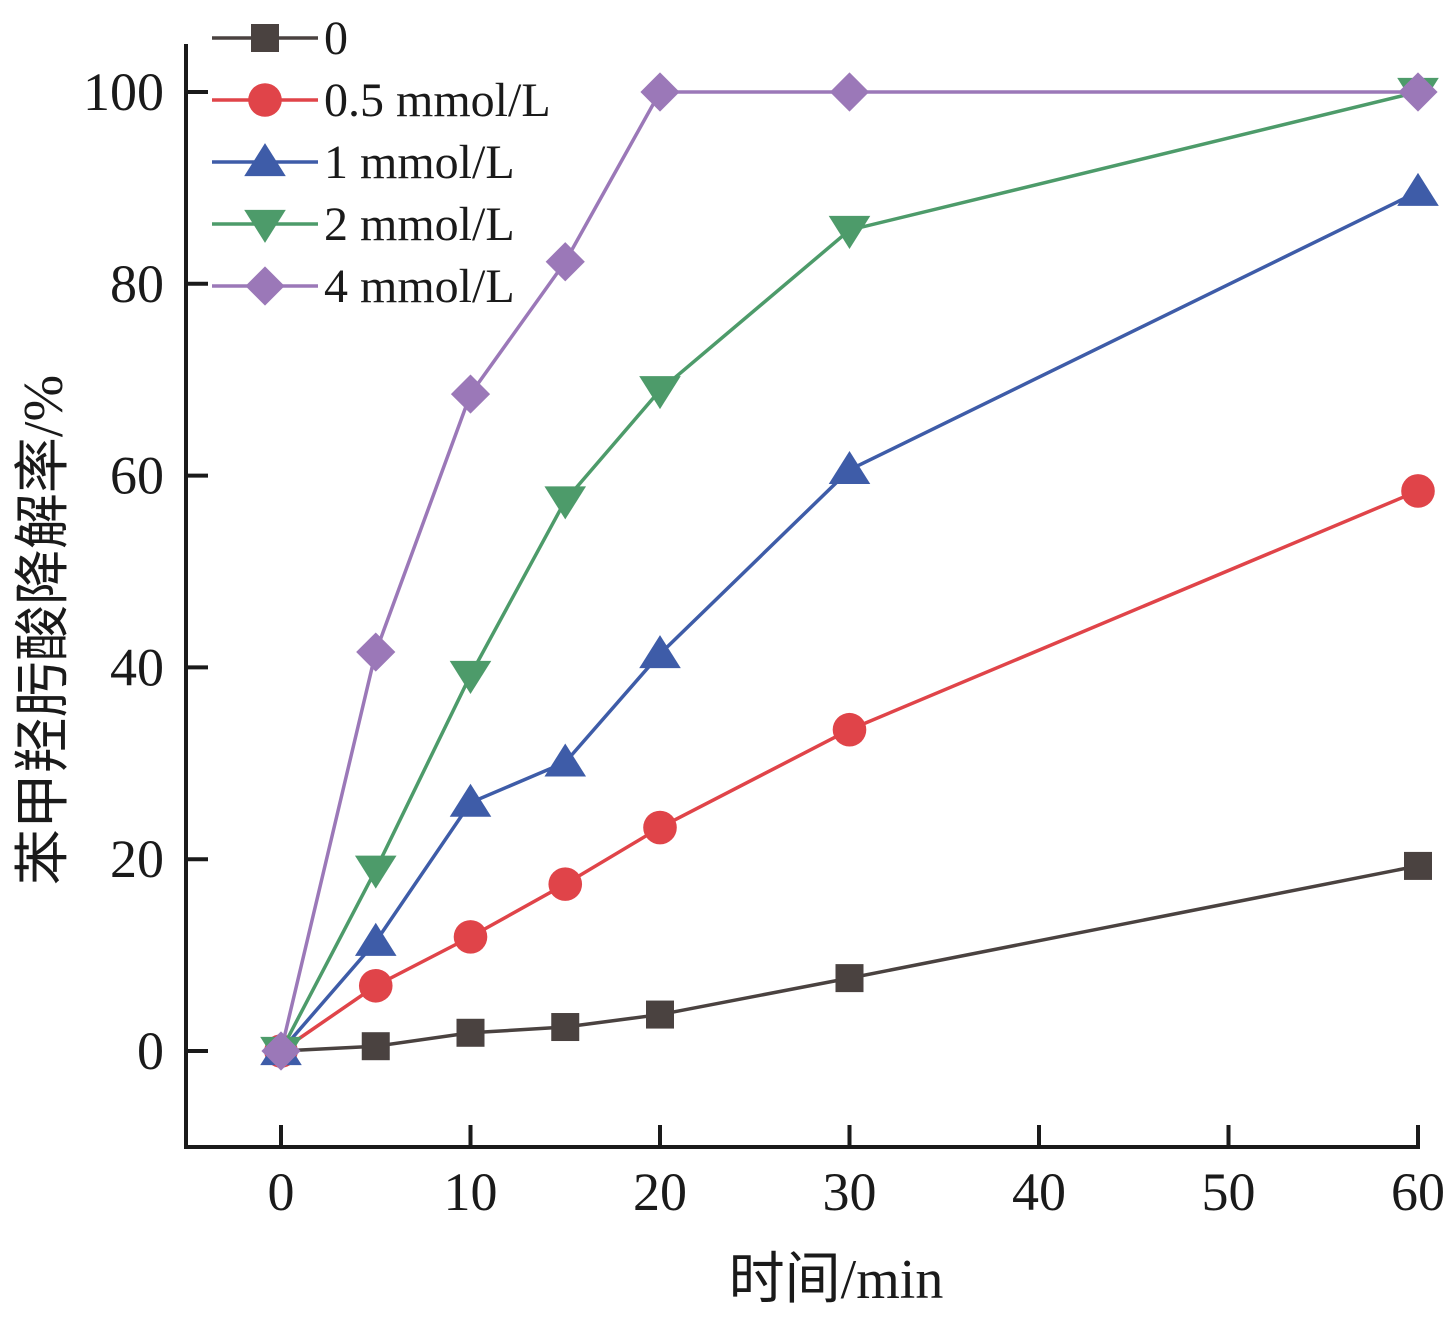 Image resolution: width=1455 pixels, height=1322 pixels. Describe the element at coordinates (1229, 1192) in the screenshot. I see `x-tick-label: 50` at that location.